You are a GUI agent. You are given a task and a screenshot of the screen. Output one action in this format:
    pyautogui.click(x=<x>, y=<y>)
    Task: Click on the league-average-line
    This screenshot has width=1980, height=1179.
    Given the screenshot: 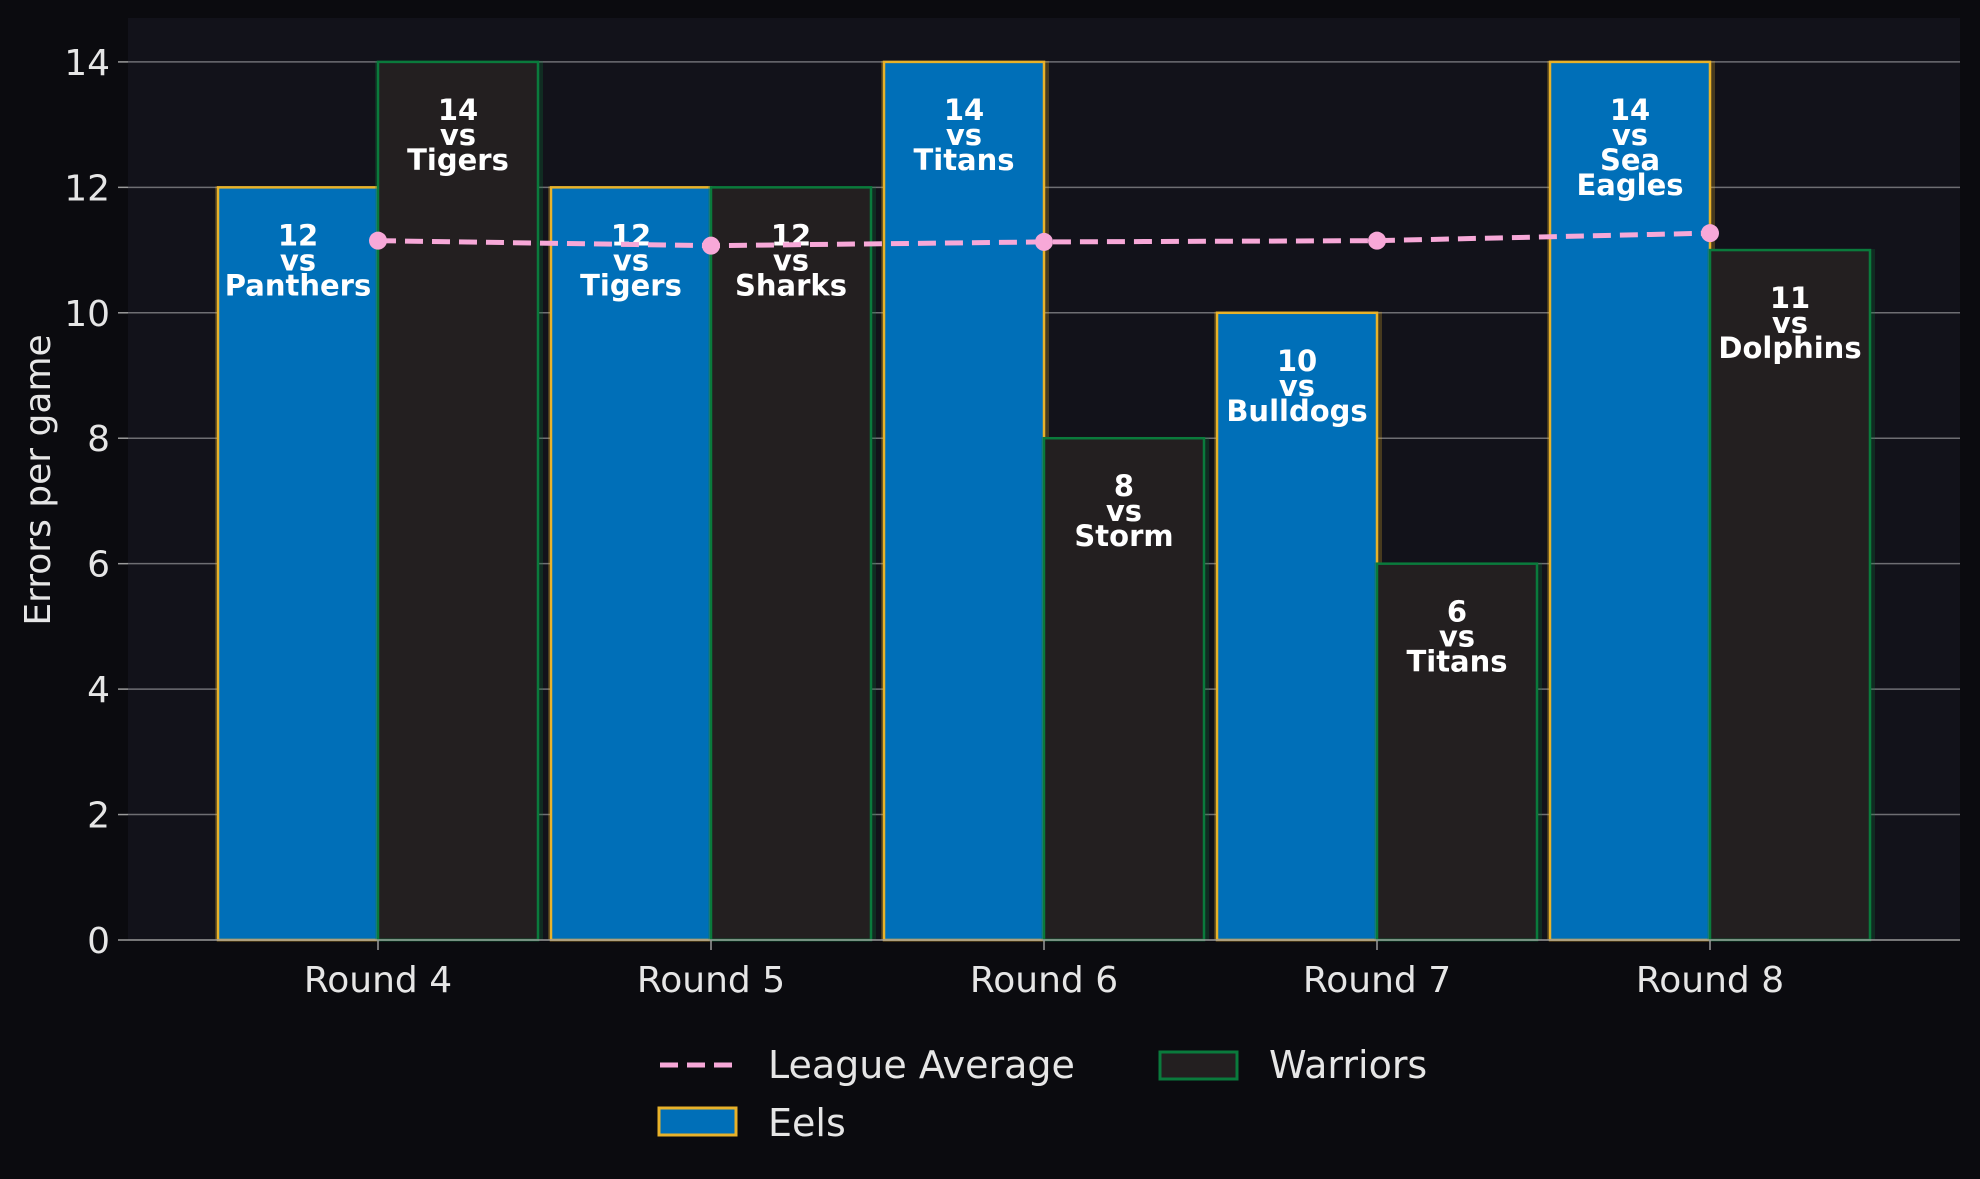 What is the action you would take?
    pyautogui.click(x=1044, y=239)
    